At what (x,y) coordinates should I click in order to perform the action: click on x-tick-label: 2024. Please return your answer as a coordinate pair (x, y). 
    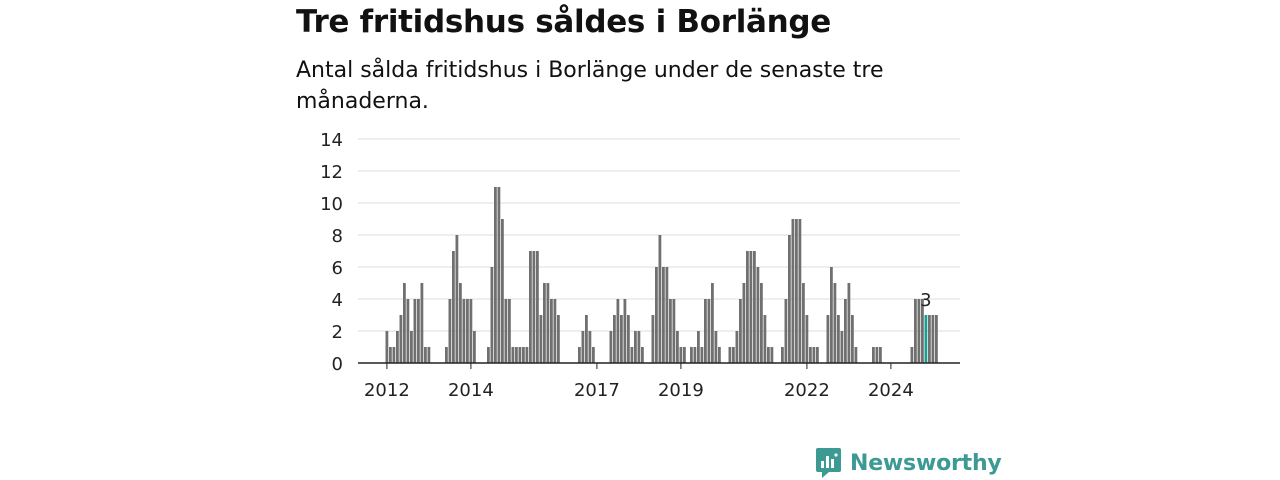
    Looking at the image, I should click on (891, 390).